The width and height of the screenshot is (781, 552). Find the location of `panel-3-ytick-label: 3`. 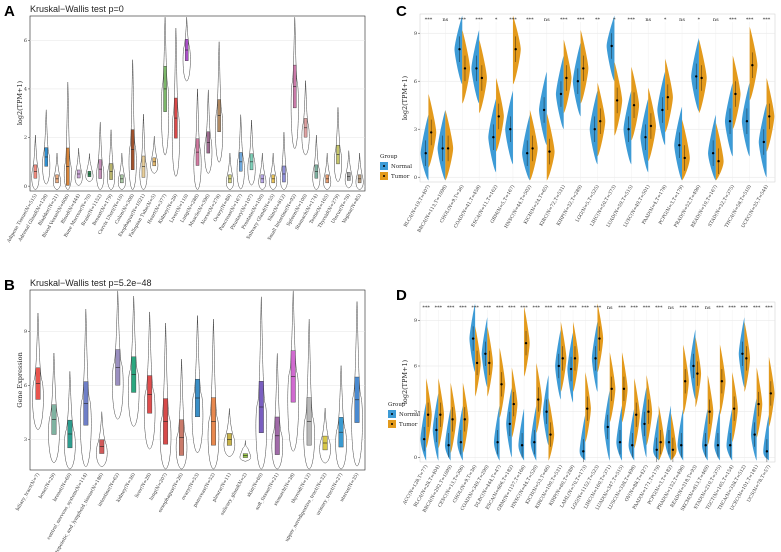

panel-3-ytick-label: 3 is located at coordinates (415, 412).